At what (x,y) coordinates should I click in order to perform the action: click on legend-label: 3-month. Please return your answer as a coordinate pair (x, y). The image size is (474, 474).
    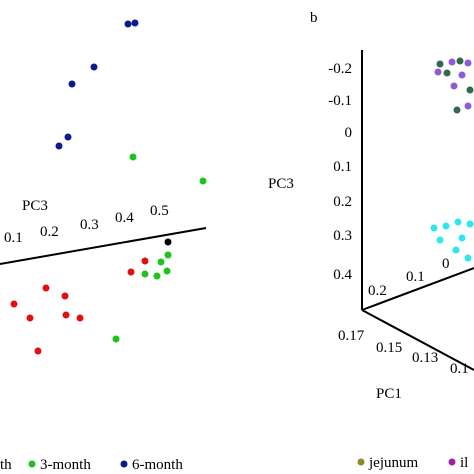
    Looking at the image, I should click on (65, 465).